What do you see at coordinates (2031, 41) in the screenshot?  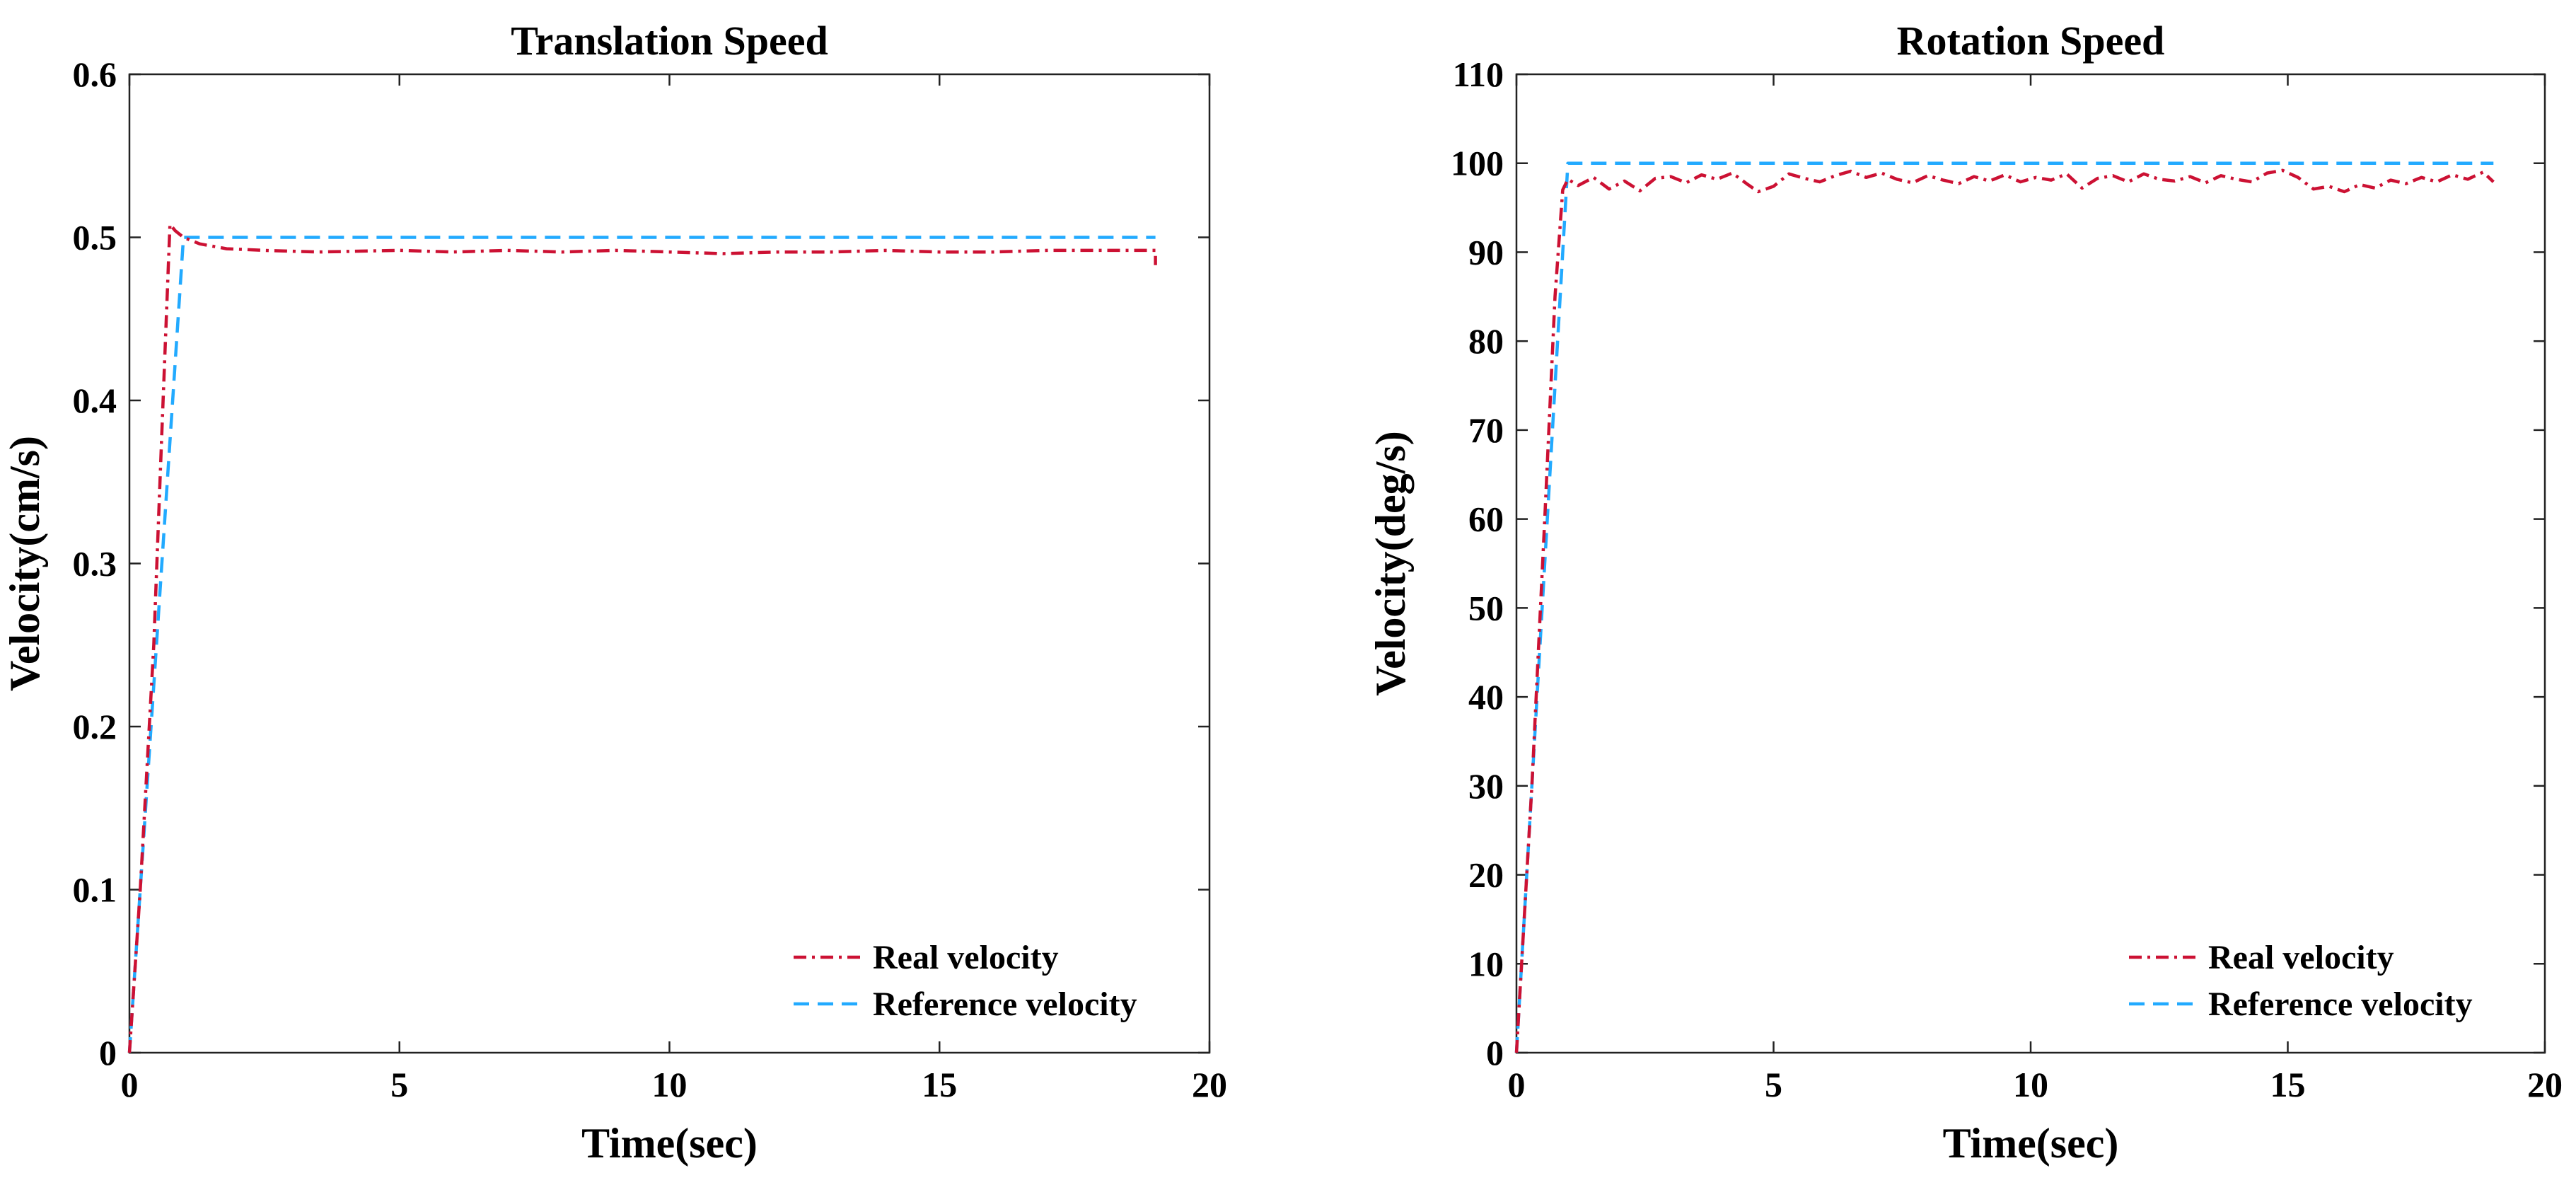 I see `chart-title: Rotation Speed` at bounding box center [2031, 41].